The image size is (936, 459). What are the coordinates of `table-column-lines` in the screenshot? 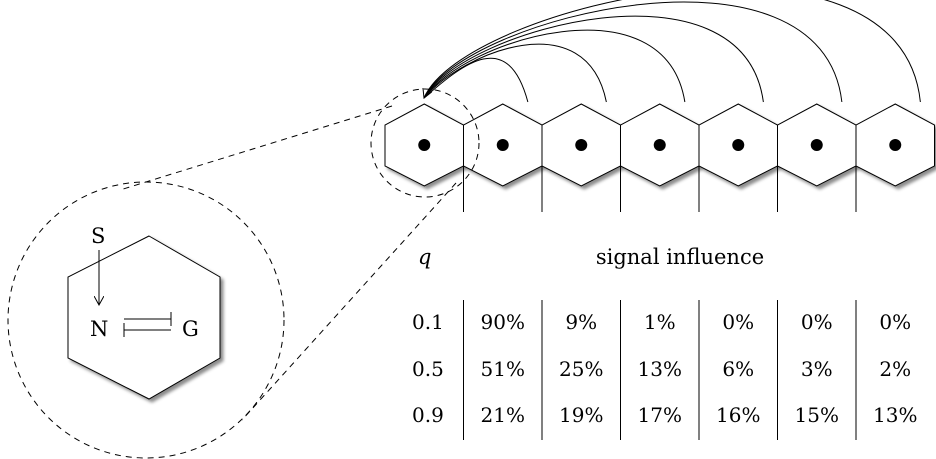 It's located at (660, 370).